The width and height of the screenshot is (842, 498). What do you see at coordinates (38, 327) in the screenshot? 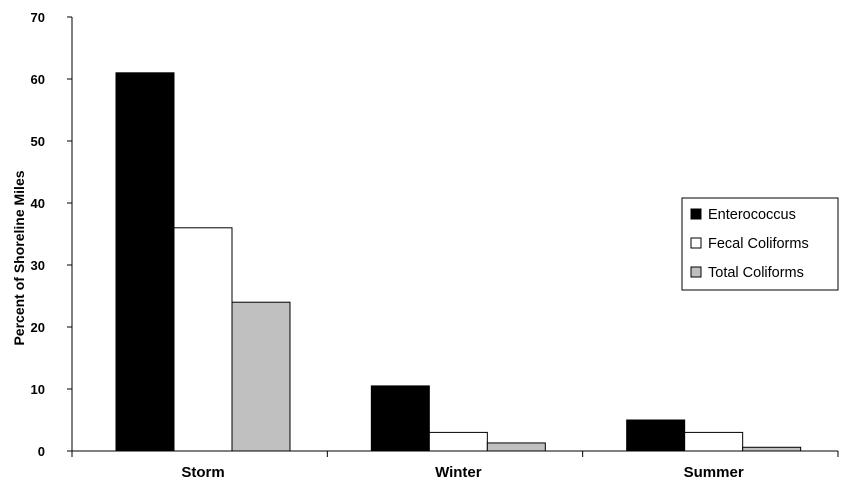
I see `y-tick-label: 20` at bounding box center [38, 327].